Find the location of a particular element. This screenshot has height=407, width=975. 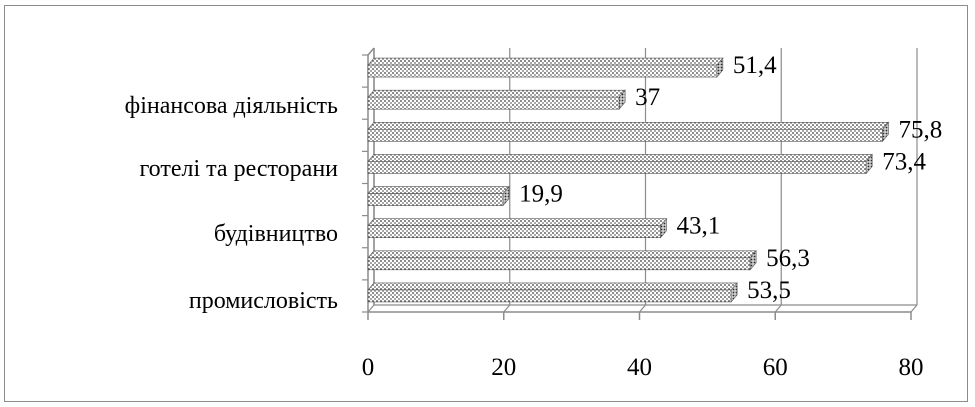

category-label: будівництво is located at coordinates (276, 234).